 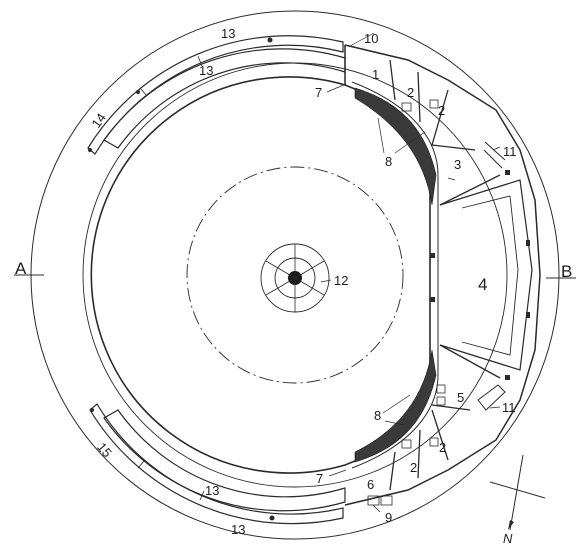 I want to click on label-13-c: 13, so click(x=212, y=490).